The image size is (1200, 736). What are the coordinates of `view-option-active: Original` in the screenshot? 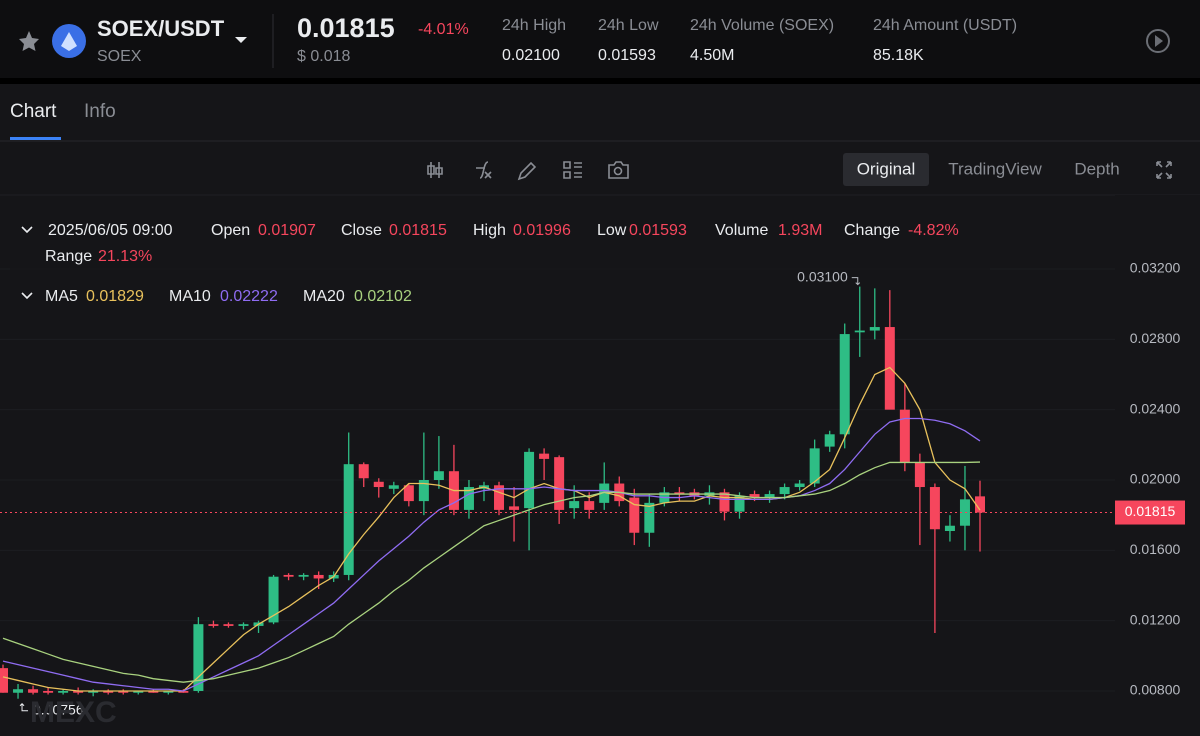 It's located at (886, 168).